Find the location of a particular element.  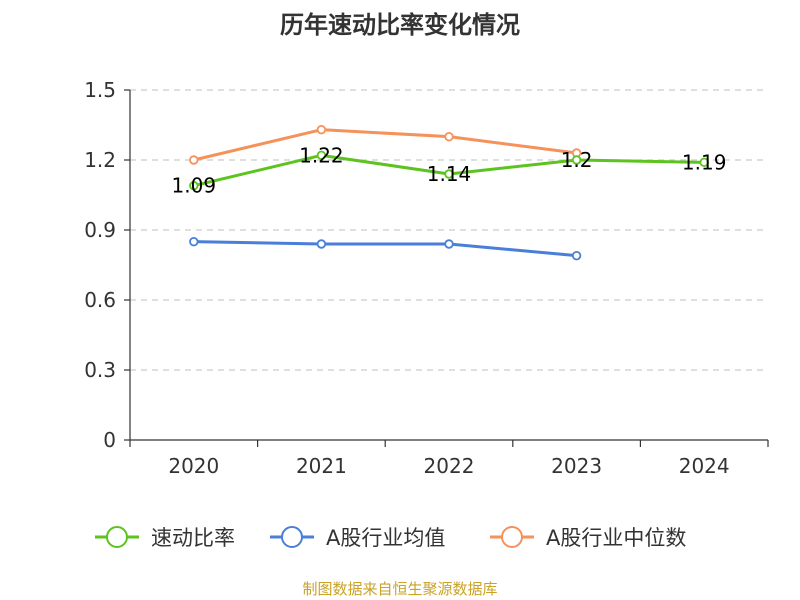

legend-label: A股行业中位数 is located at coordinates (616, 538).